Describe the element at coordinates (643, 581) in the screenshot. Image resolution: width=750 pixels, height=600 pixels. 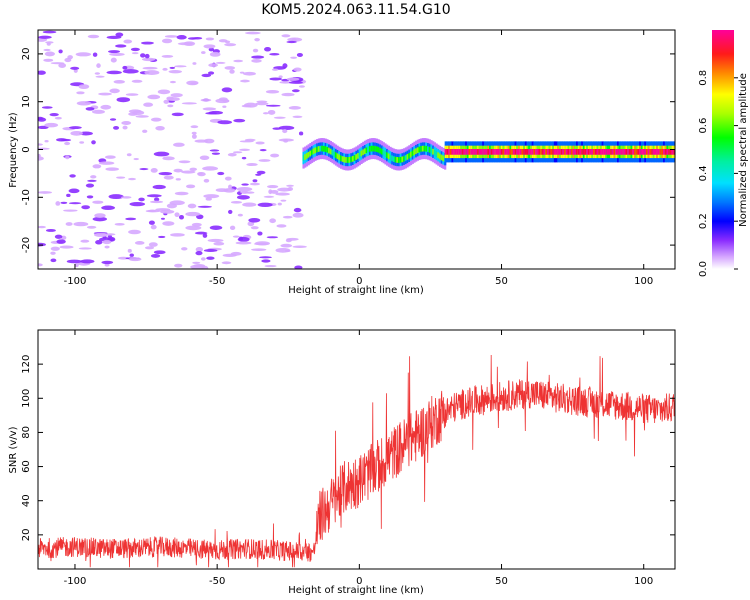
I see `x-tick-label: 100` at that location.